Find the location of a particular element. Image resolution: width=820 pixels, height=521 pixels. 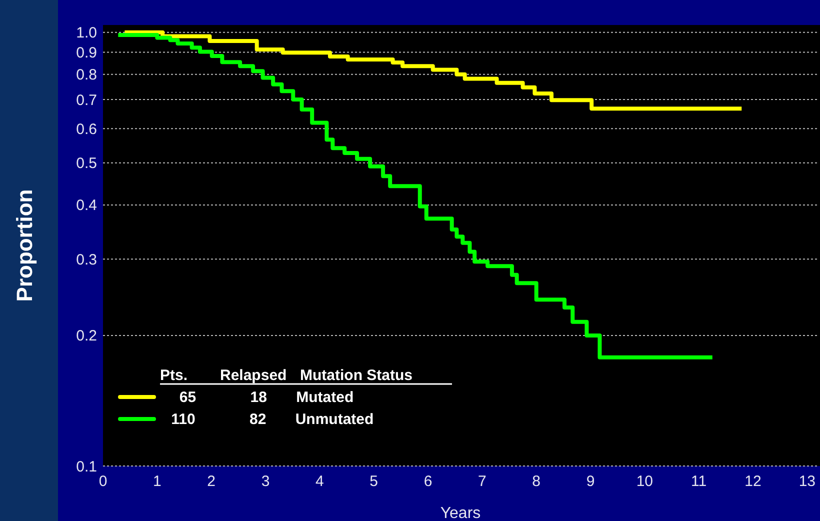

x-tick-label: 9 is located at coordinates (590, 481).